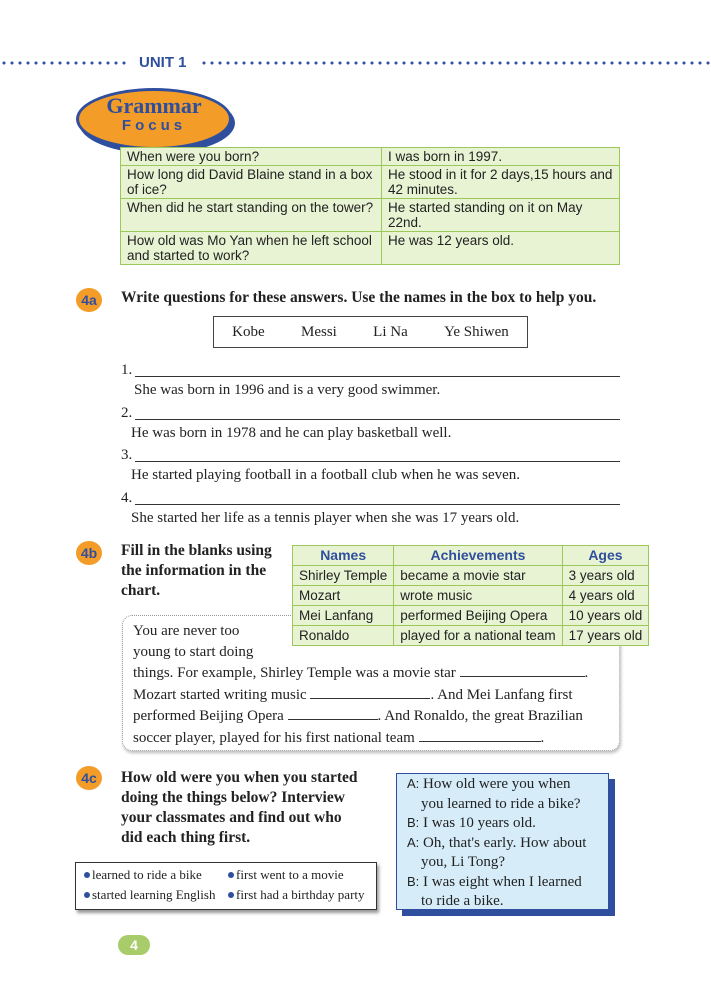  What do you see at coordinates (134, 945) in the screenshot?
I see `page-number: 4` at bounding box center [134, 945].